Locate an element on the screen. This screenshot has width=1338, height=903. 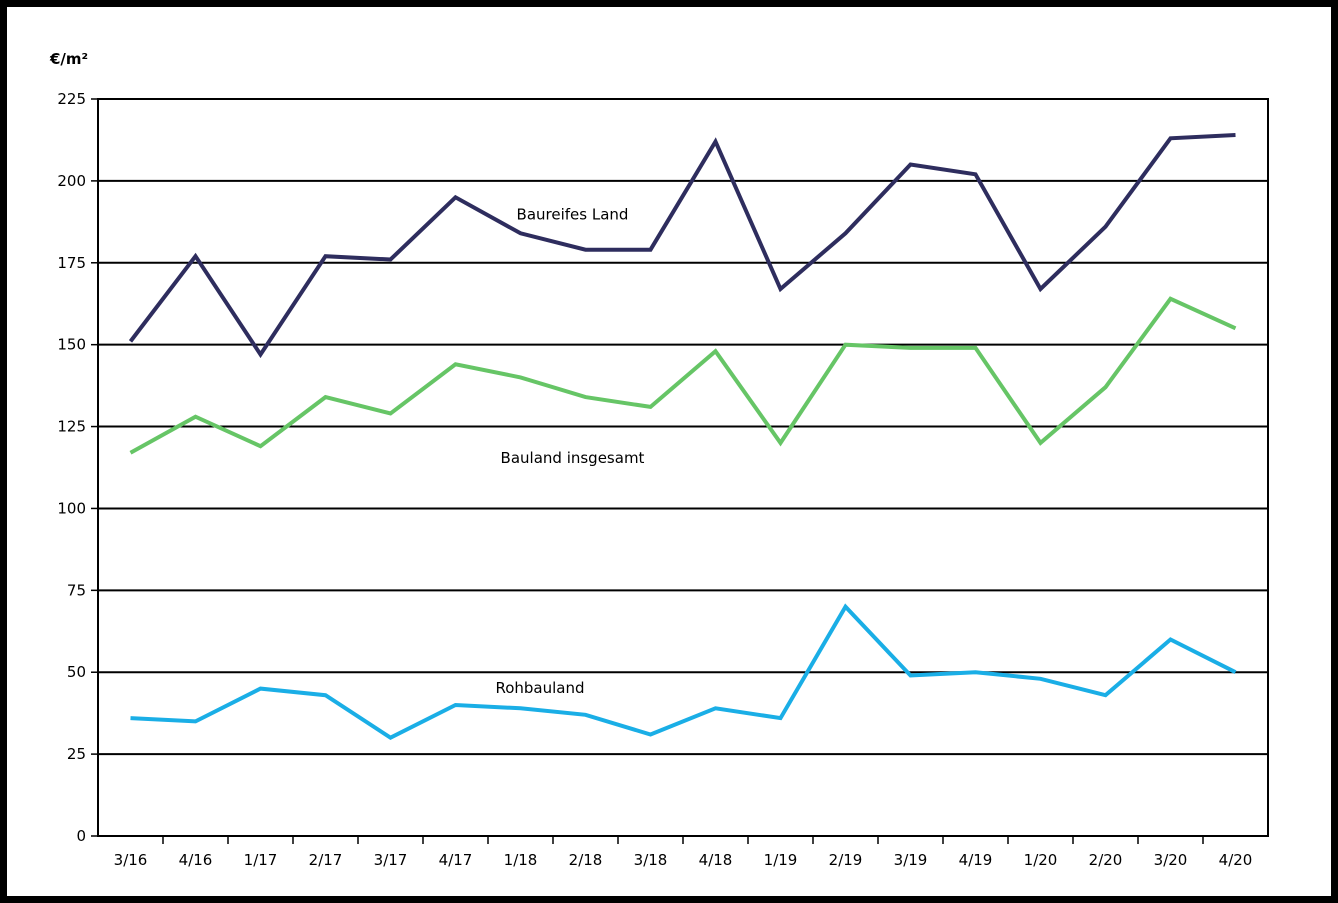
y-tick-label: 75 is located at coordinates (76, 590).